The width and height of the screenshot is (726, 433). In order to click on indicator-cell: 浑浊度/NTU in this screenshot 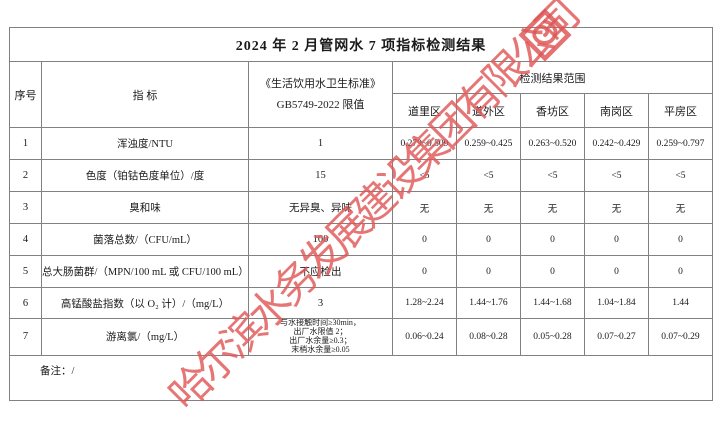, I will do `click(145, 143)`.